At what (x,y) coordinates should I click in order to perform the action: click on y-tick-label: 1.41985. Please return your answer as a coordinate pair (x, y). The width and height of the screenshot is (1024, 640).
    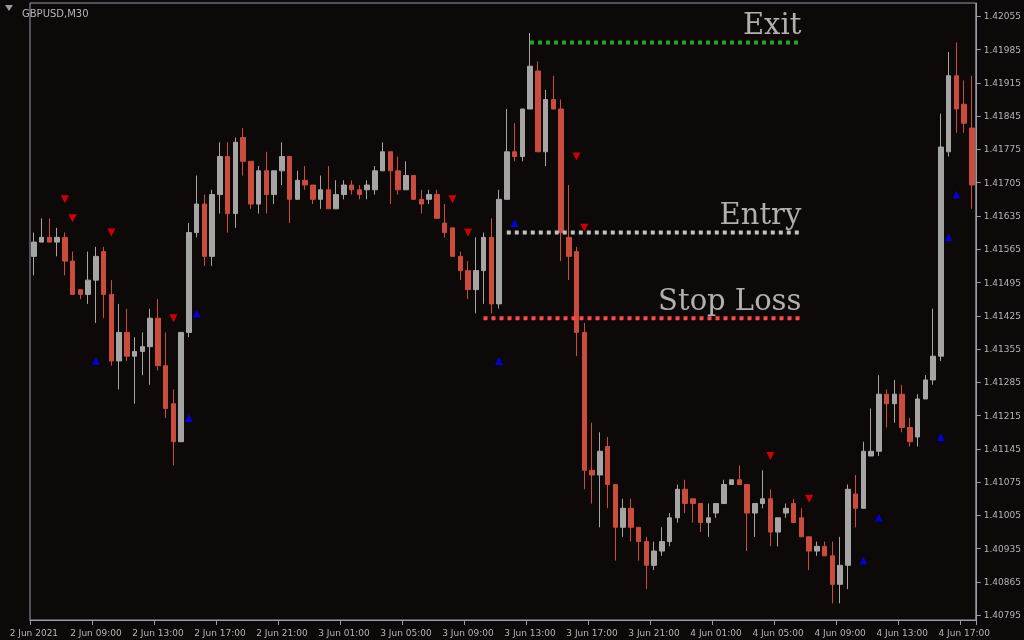
    Looking at the image, I should click on (1002, 49).